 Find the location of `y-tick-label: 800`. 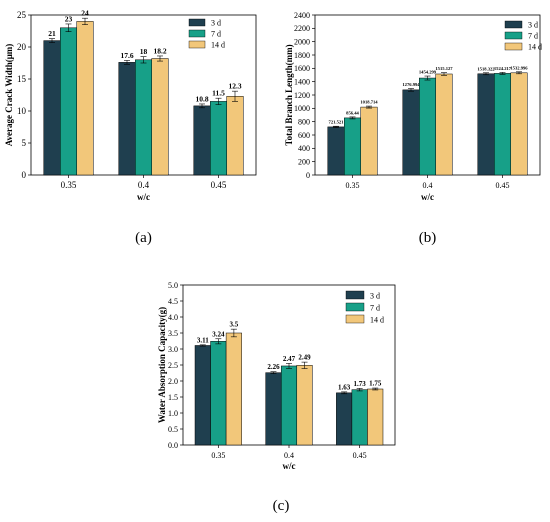

y-tick-label: 800 is located at coordinates (304, 121).